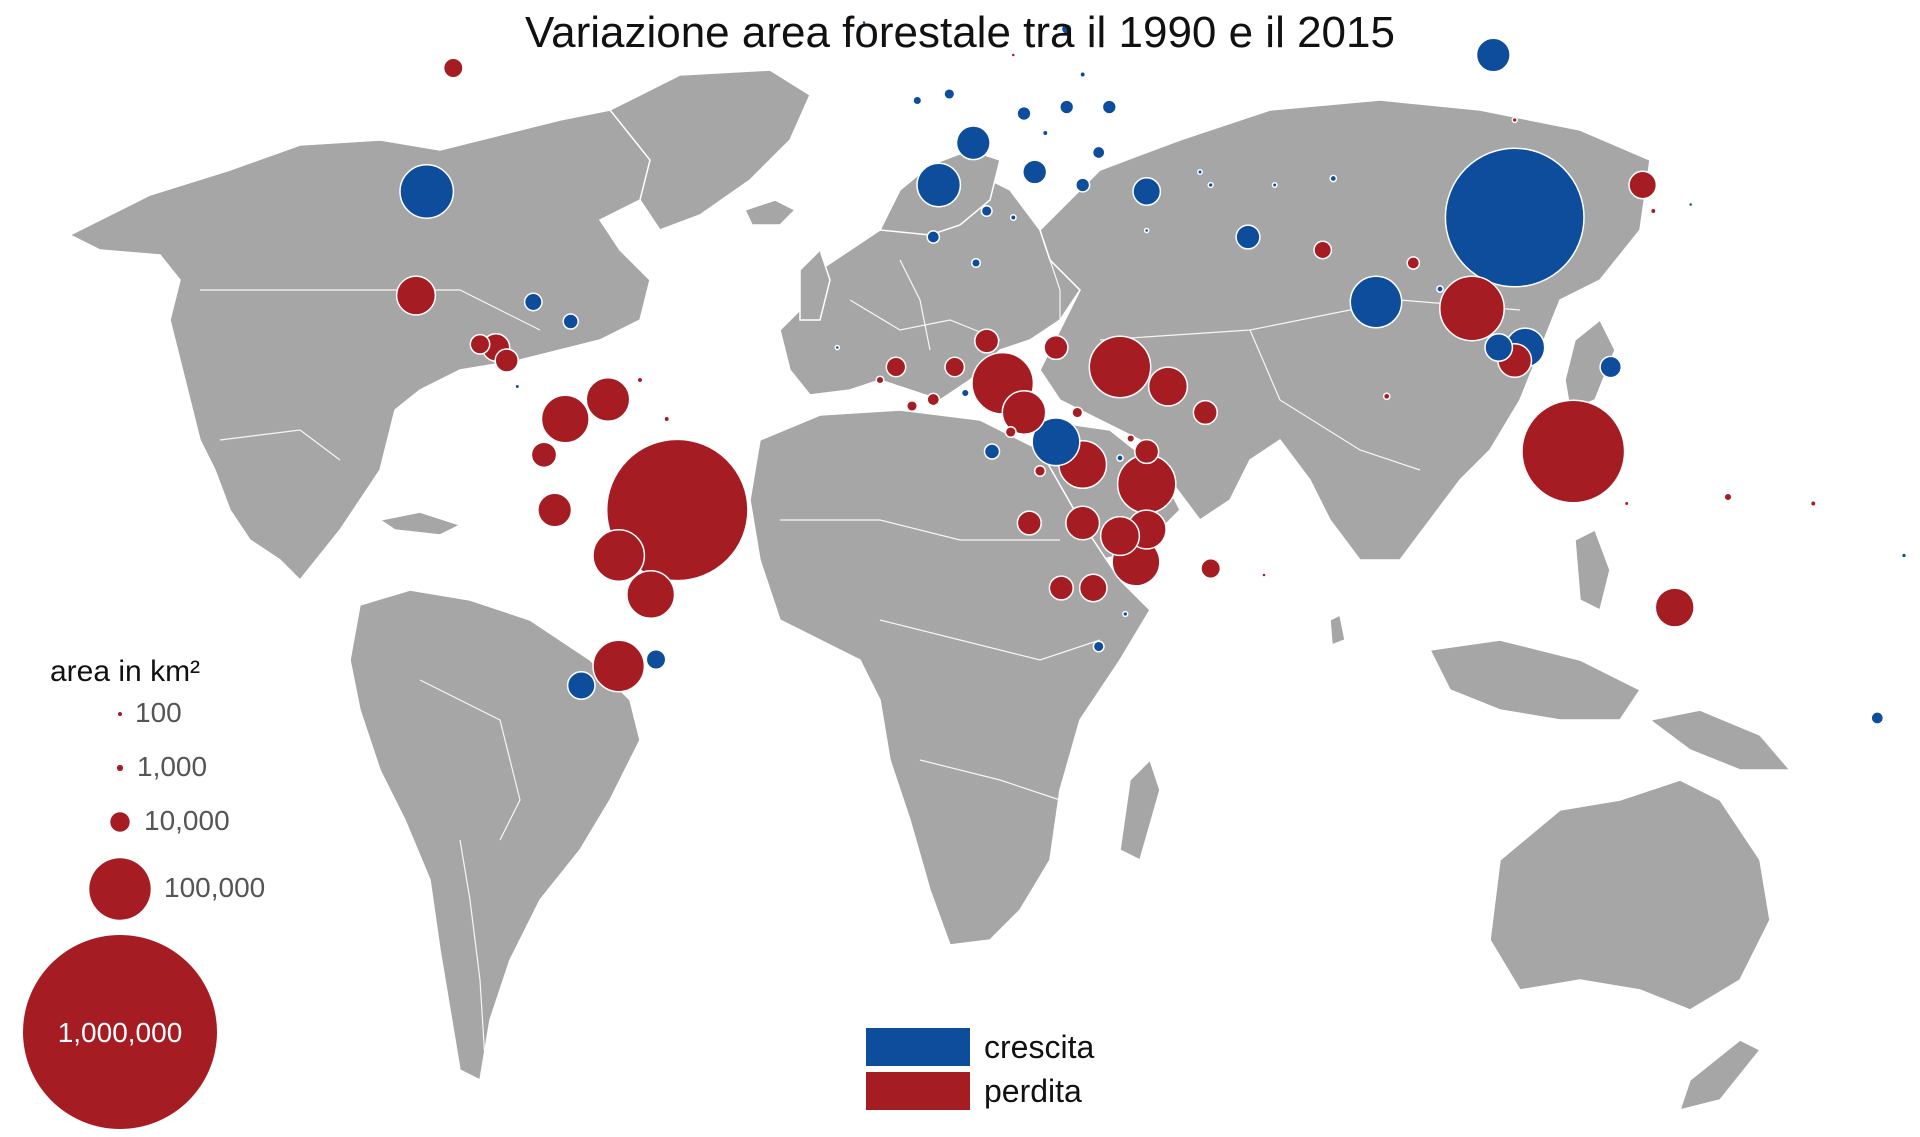 The width and height of the screenshot is (1920, 1137). What do you see at coordinates (990, 640) in the screenshot?
I see `border-africa-central` at bounding box center [990, 640].